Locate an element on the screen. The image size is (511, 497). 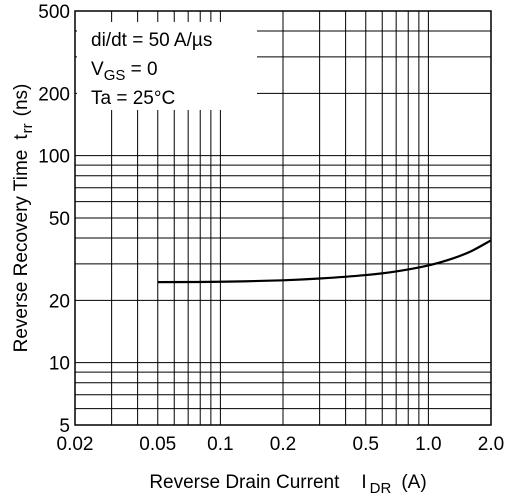
y-tick-label: 10 is located at coordinates (59, 364).